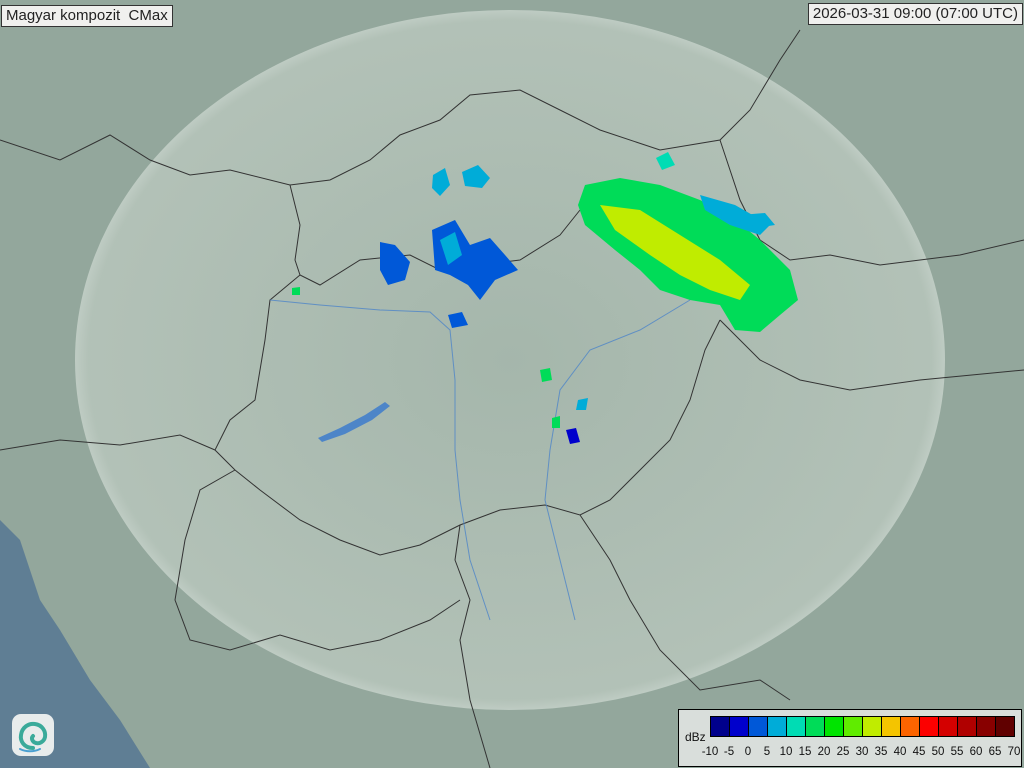  What do you see at coordinates (824, 752) in the screenshot?
I see `legend-tick-label: 20` at bounding box center [824, 752].